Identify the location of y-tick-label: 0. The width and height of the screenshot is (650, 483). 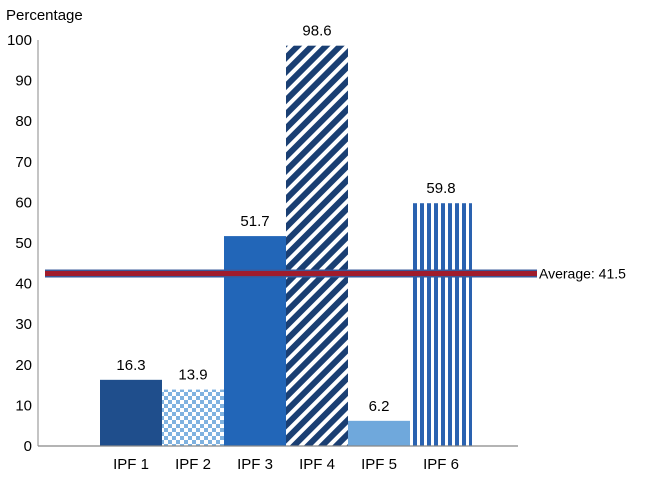
(28, 446).